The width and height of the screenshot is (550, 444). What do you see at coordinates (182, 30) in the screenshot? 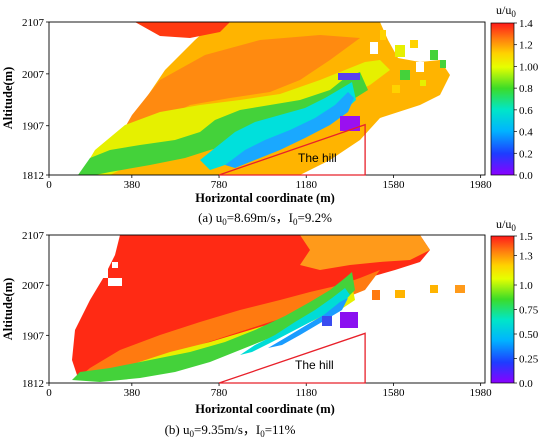
I see `panel-a-field-red` at bounding box center [182, 30].